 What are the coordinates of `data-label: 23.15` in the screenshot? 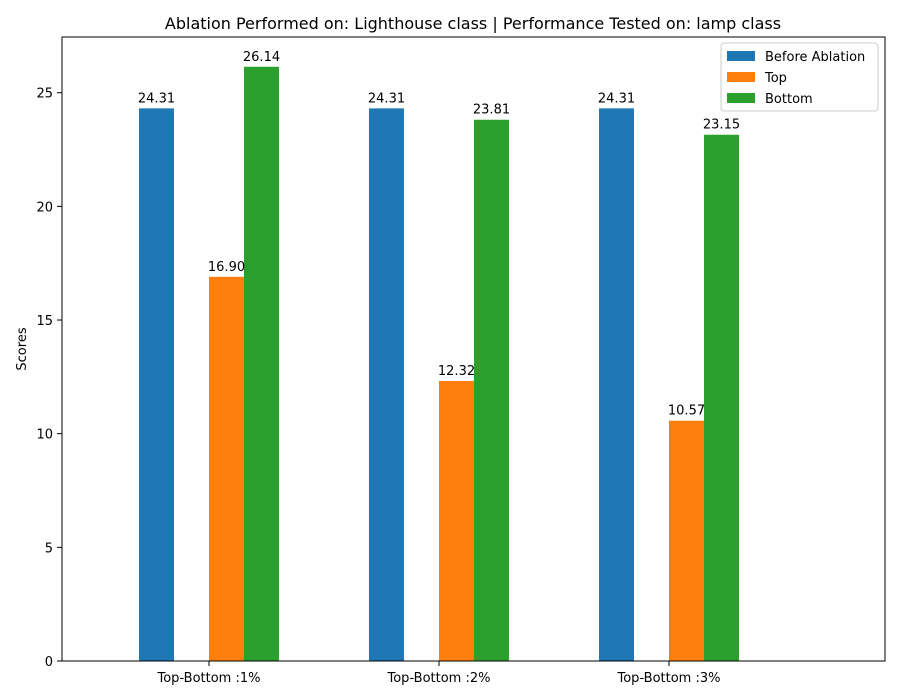 It's located at (721, 125).